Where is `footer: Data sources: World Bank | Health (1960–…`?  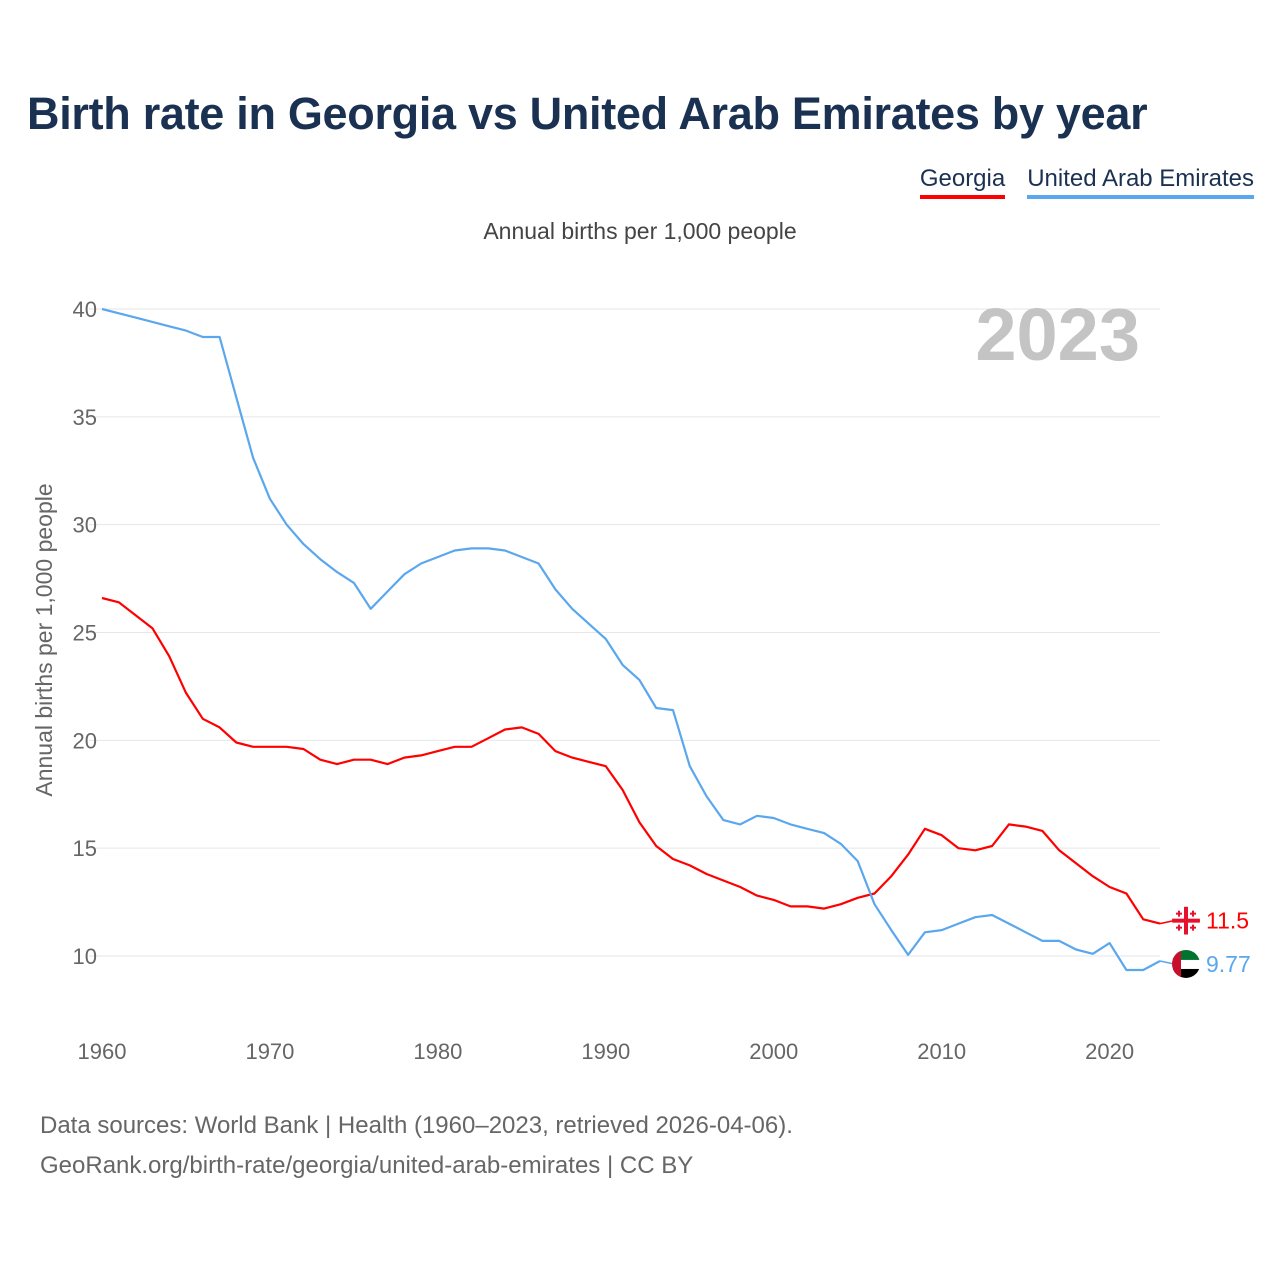 footer: Data sources: World Bank | Health (1960–… is located at coordinates (416, 1146).